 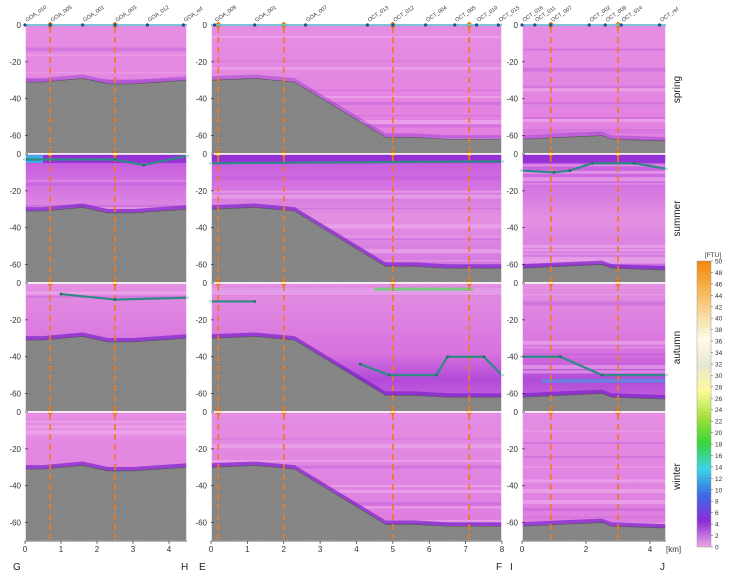 What do you see at coordinates (356, 162) in the screenshot?
I see `summer-line` at bounding box center [356, 162].